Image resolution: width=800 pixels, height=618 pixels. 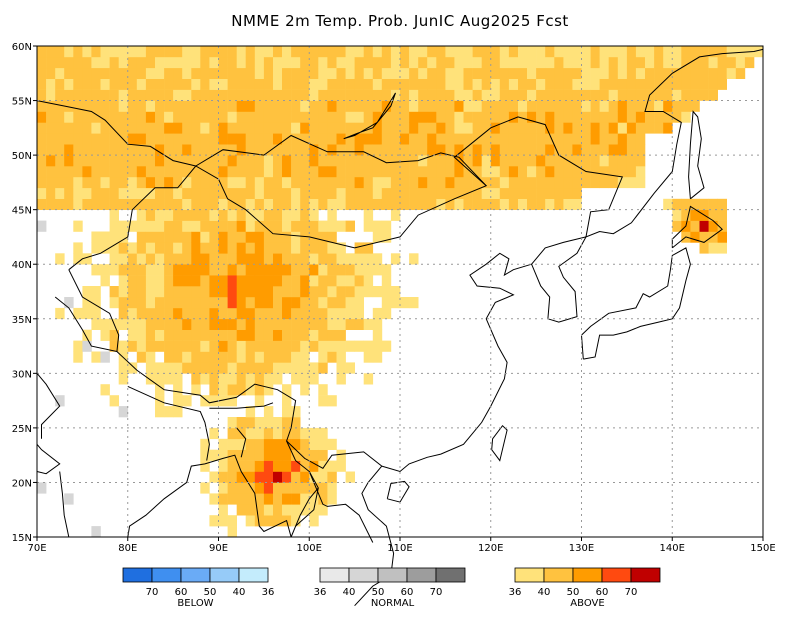 I want to click on lon-tick-label: 100E, so click(x=309, y=548).